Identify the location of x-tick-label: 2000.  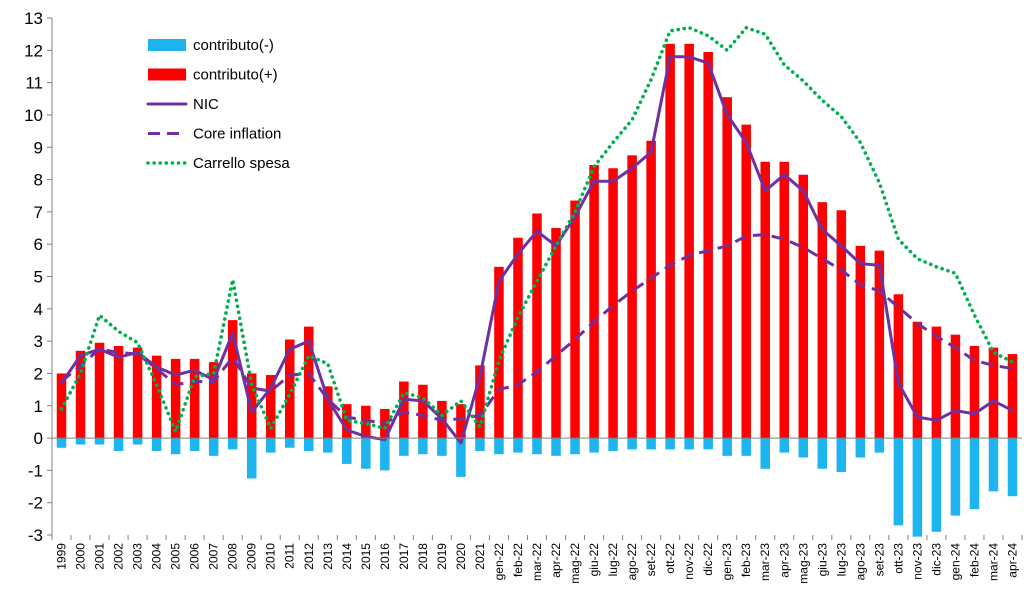
(81, 556).